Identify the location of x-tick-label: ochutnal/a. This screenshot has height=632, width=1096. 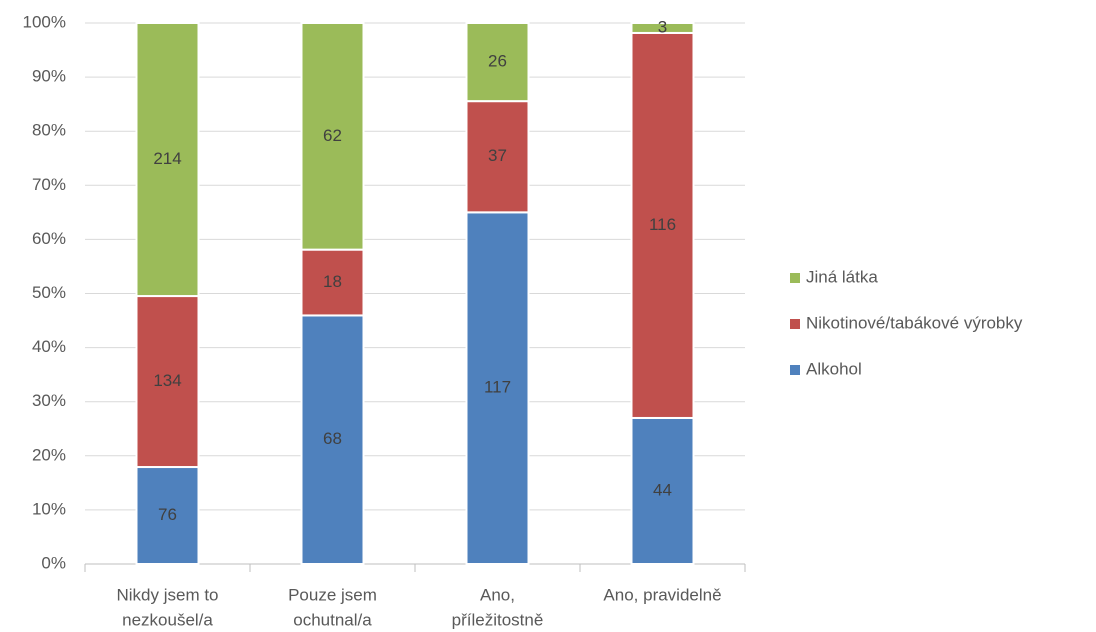
(332, 619).